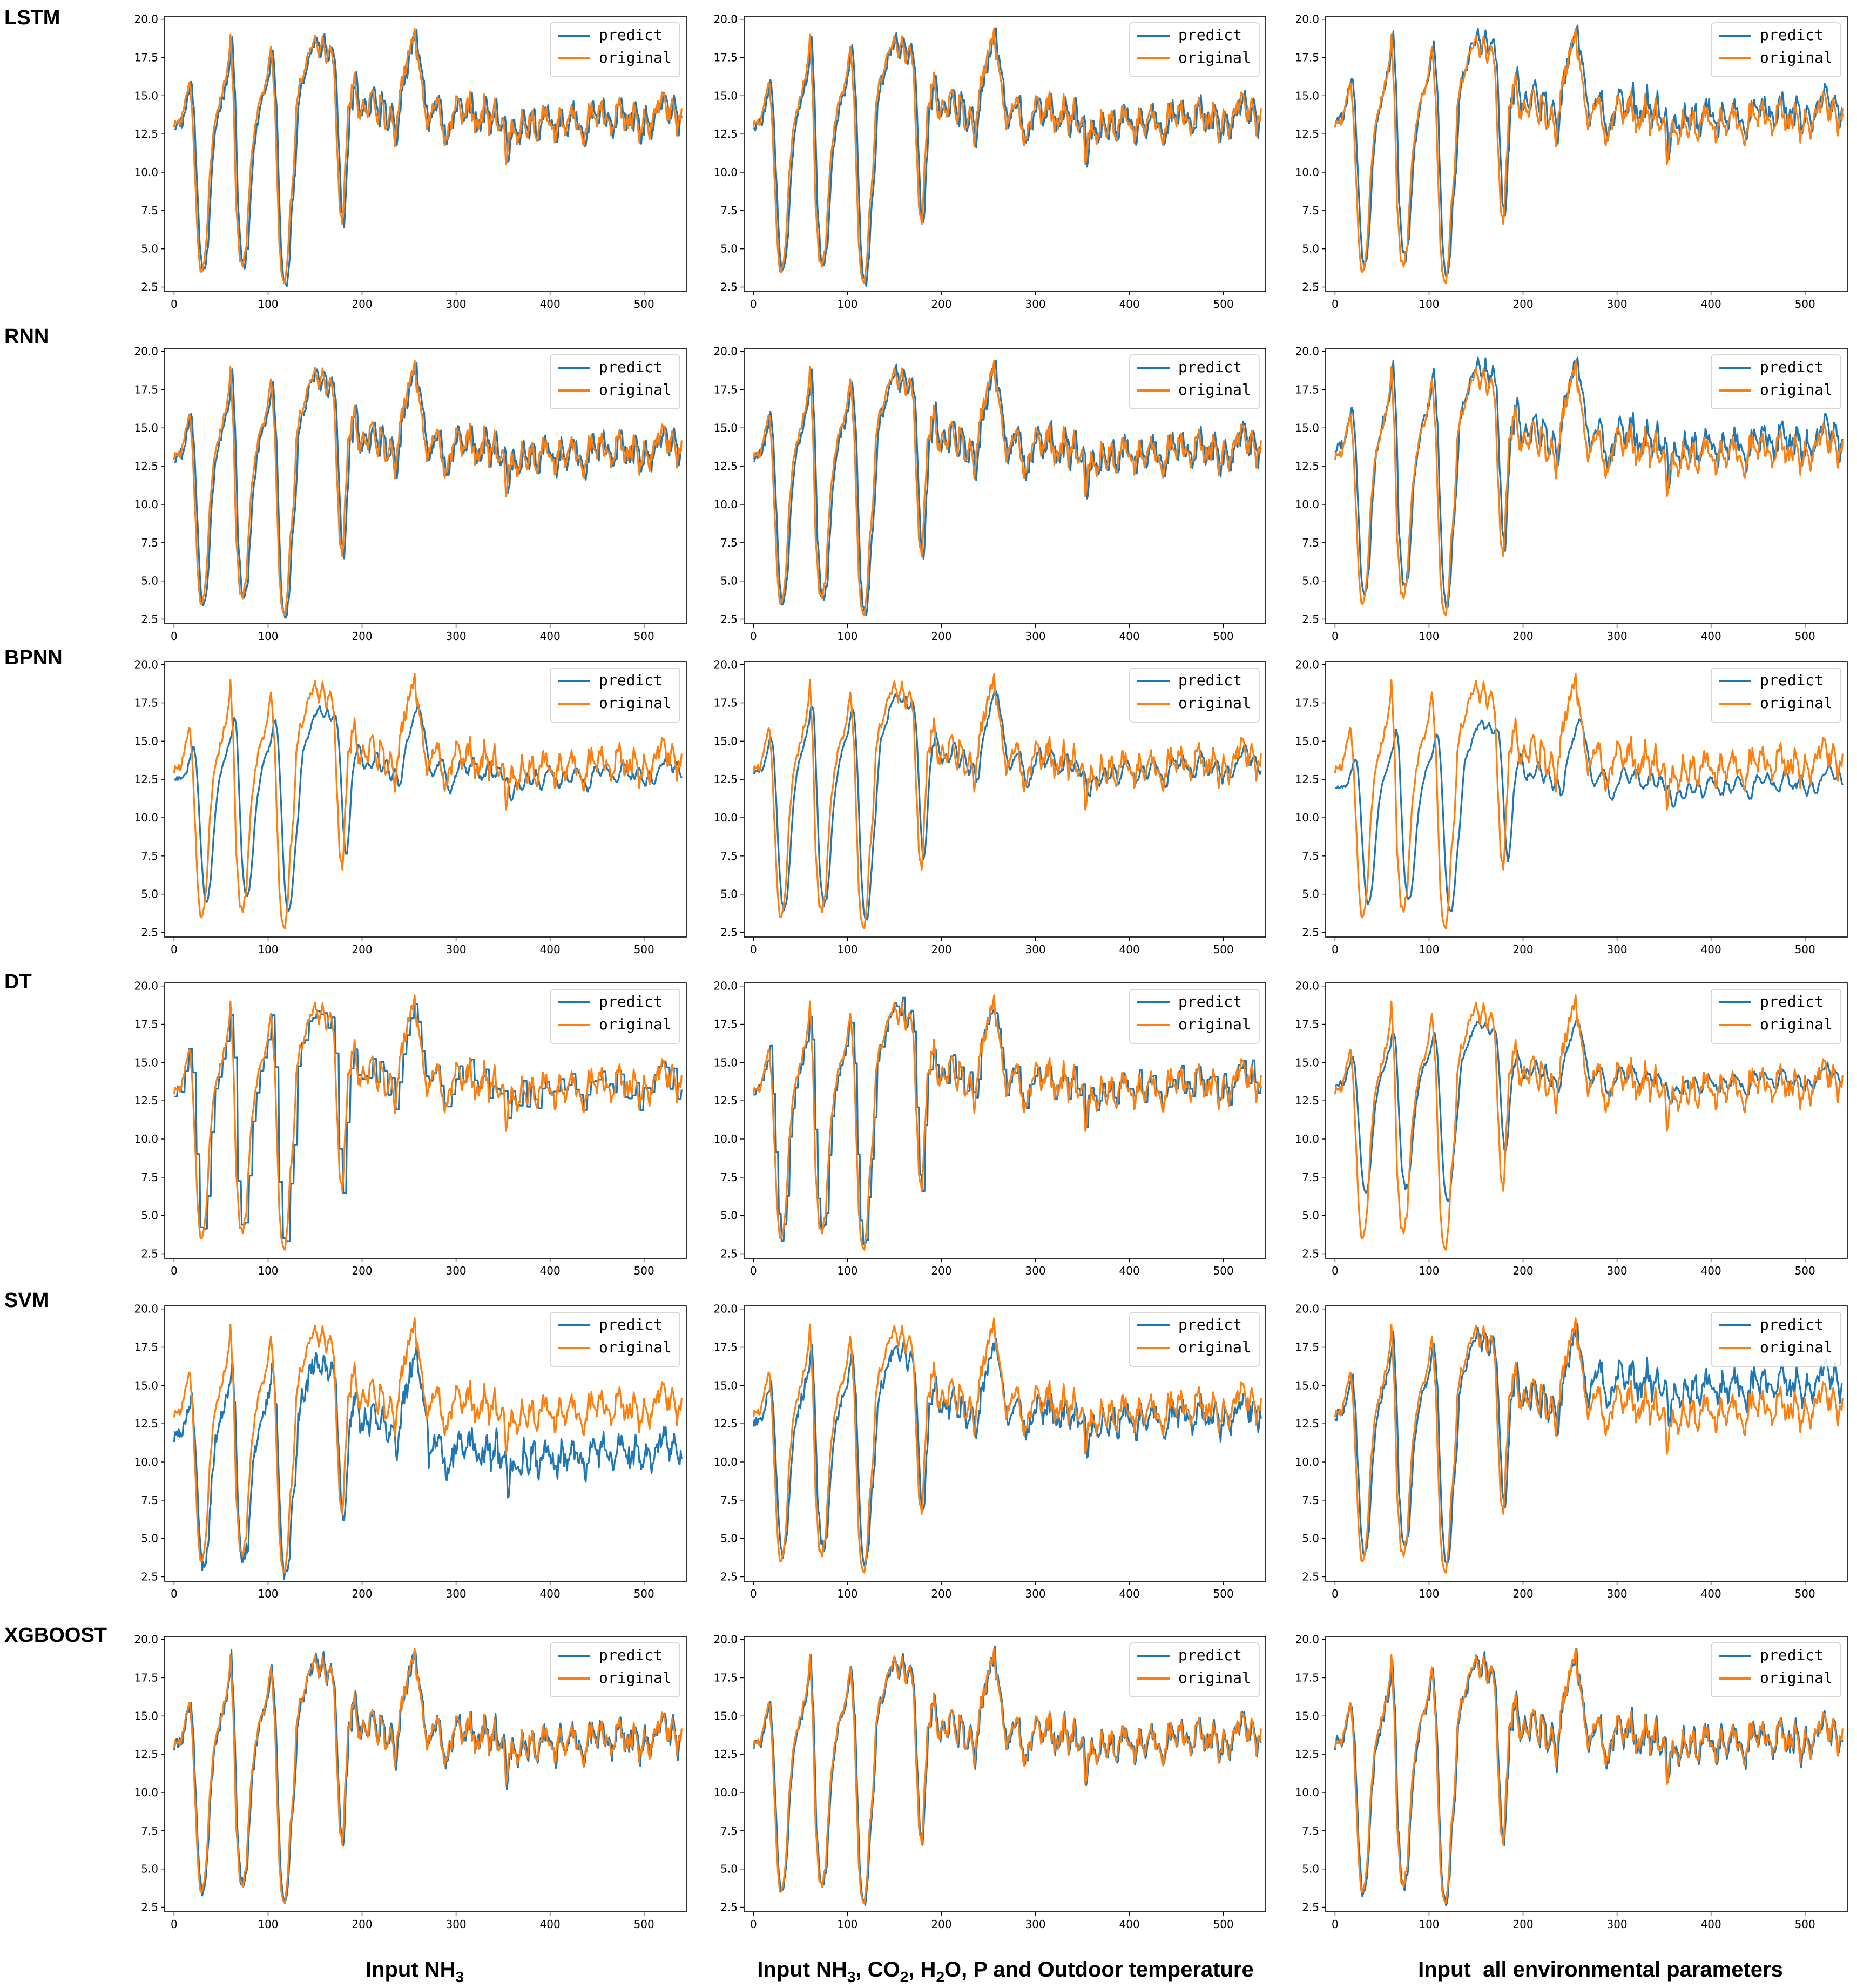 The width and height of the screenshot is (1857, 1988). Describe the element at coordinates (1588, 1110) in the screenshot. I see `series-line-predict` at that location.